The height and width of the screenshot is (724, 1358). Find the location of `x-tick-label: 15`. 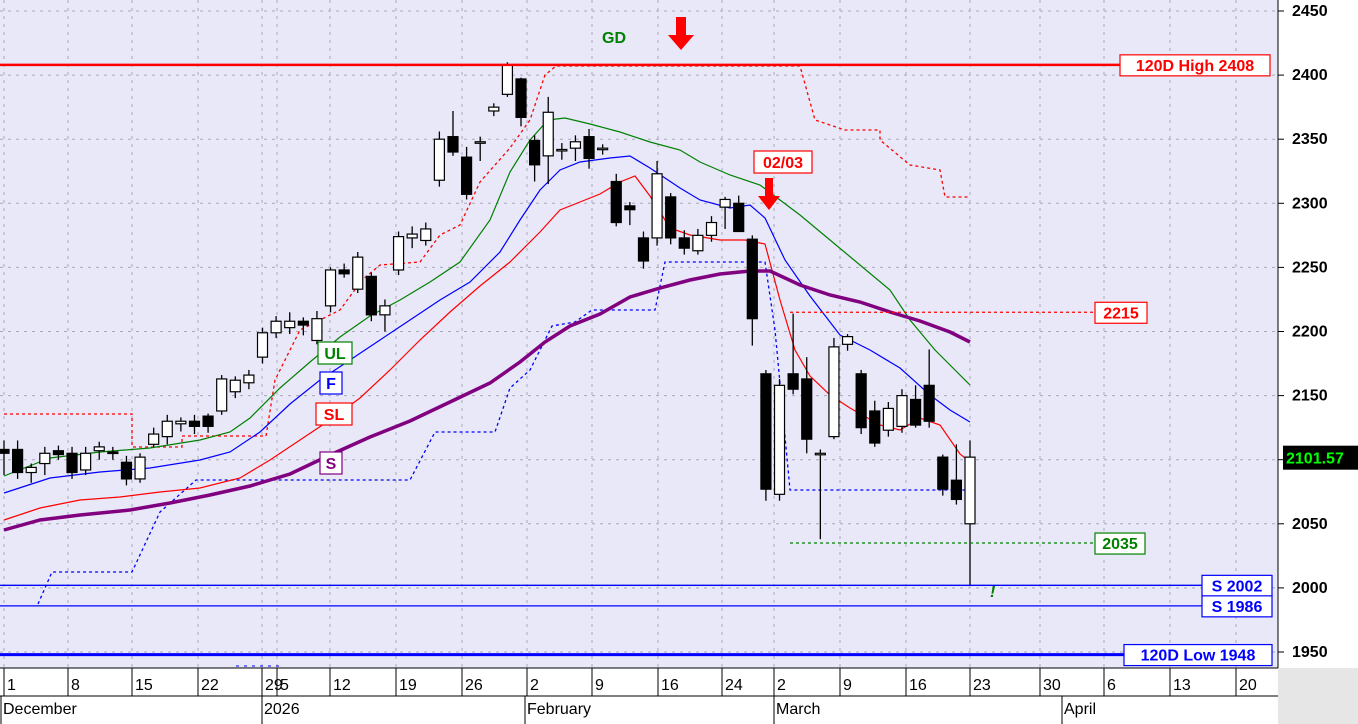

x-tick-label: 15 is located at coordinates (144, 685).